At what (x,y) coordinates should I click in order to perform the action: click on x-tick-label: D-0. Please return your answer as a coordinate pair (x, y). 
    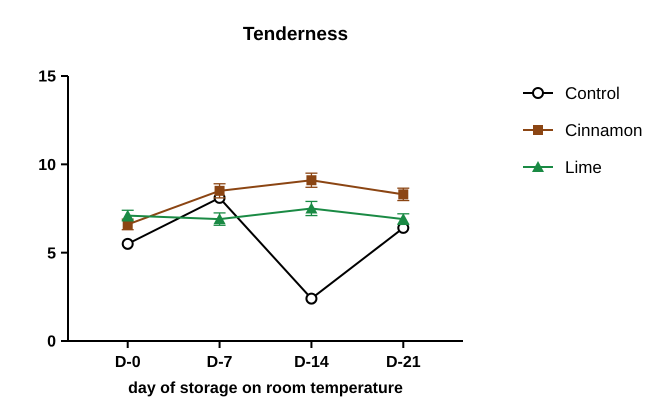
    Looking at the image, I should click on (127, 362).